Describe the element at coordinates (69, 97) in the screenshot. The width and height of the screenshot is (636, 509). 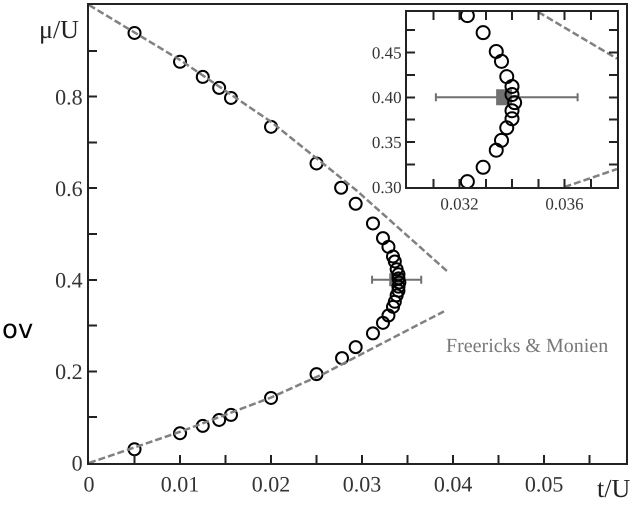
I see `y-tick-label: 0.8` at that location.